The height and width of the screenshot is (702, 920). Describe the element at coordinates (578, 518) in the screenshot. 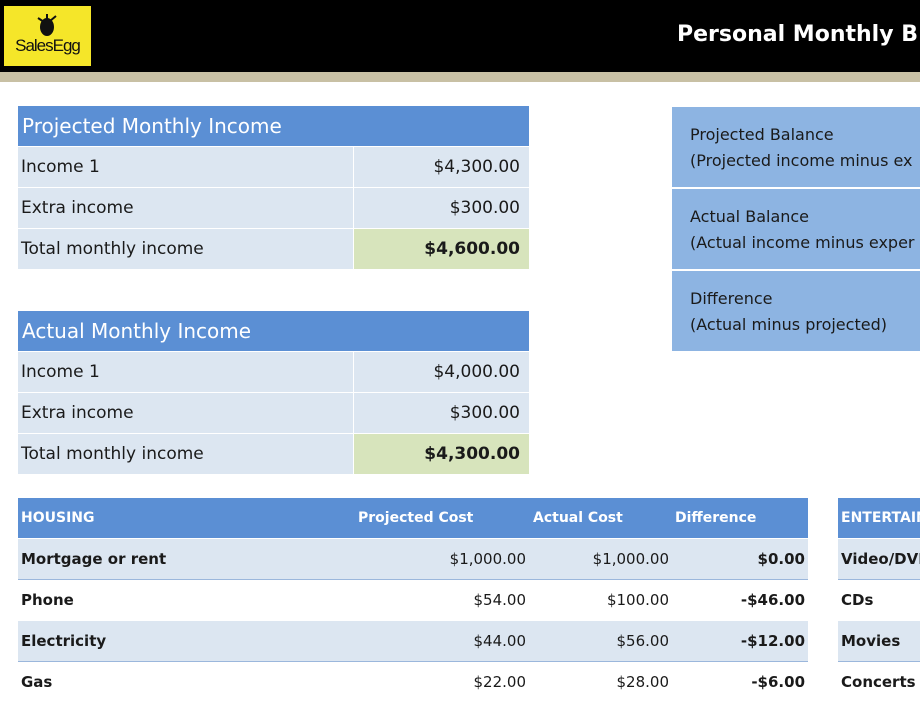

I see `col-header-actual: Actual Cost` at that location.